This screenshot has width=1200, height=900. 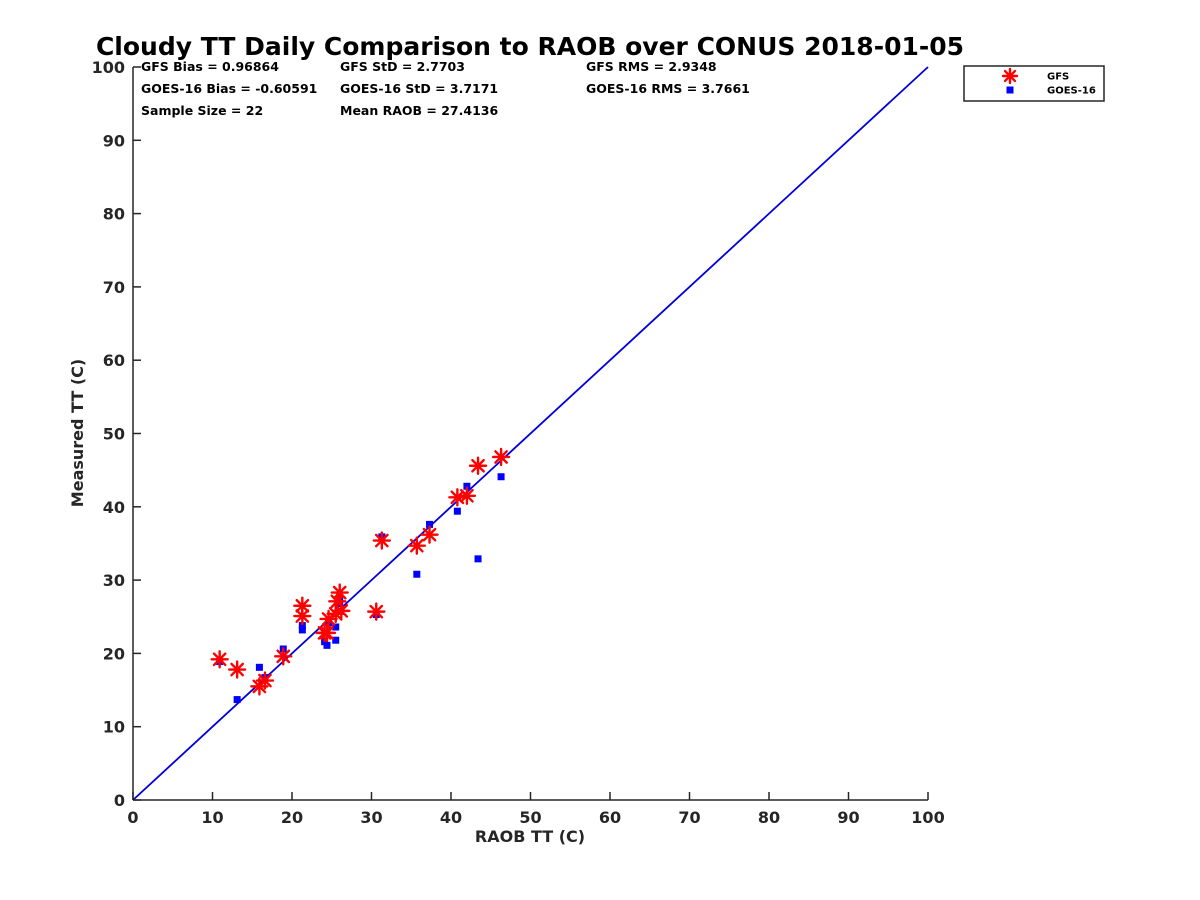 I want to click on y-tick-label: 60, so click(x=114, y=360).